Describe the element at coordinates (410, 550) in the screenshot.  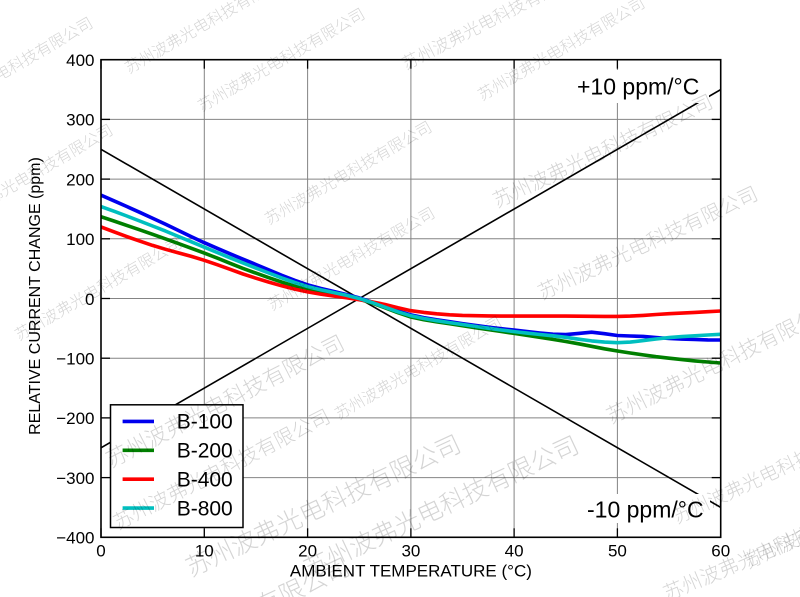
I see `svg-text: 30` at that location.